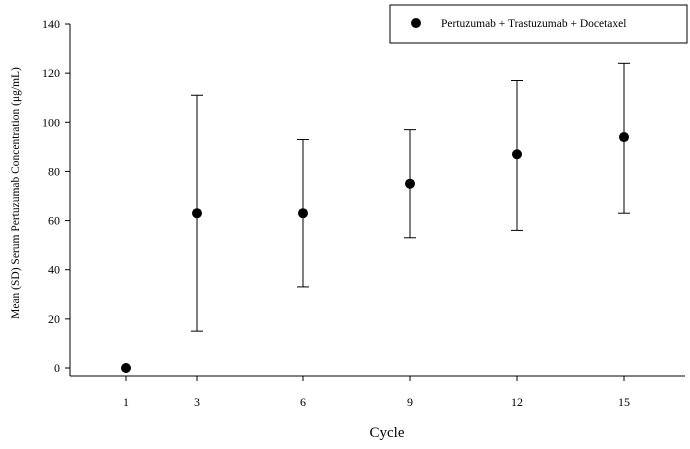 Image resolution: width=690 pixels, height=449 pixels. I want to click on y-tick-label: 140, so click(51, 24).